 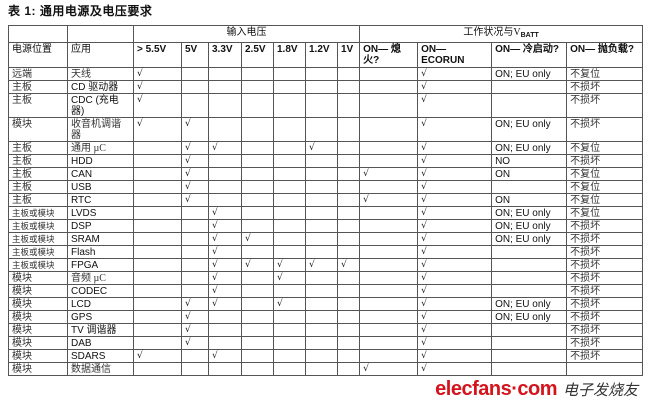 I want to click on cell-application: 收音机调谐器, so click(x=100, y=129).